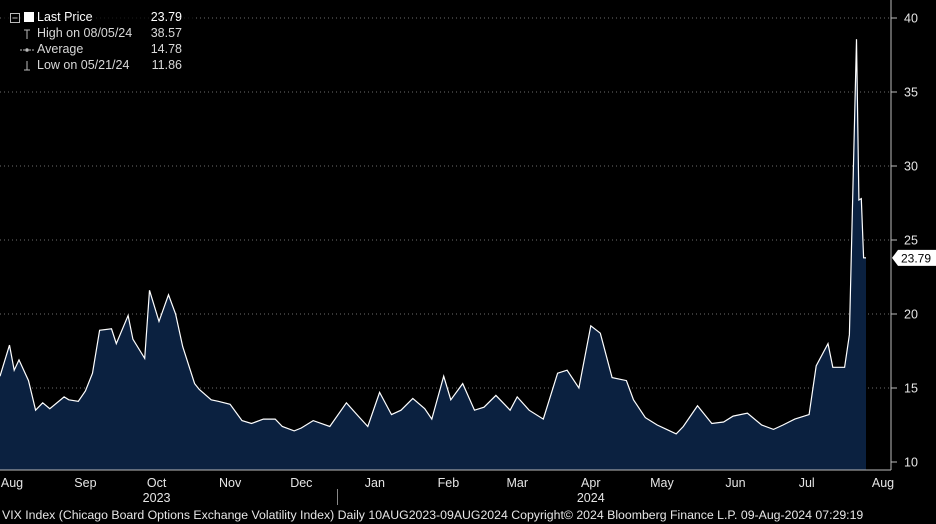 This screenshot has width=936, height=524. Describe the element at coordinates (27, 50) in the screenshot. I see `average-marker-icon` at that location.